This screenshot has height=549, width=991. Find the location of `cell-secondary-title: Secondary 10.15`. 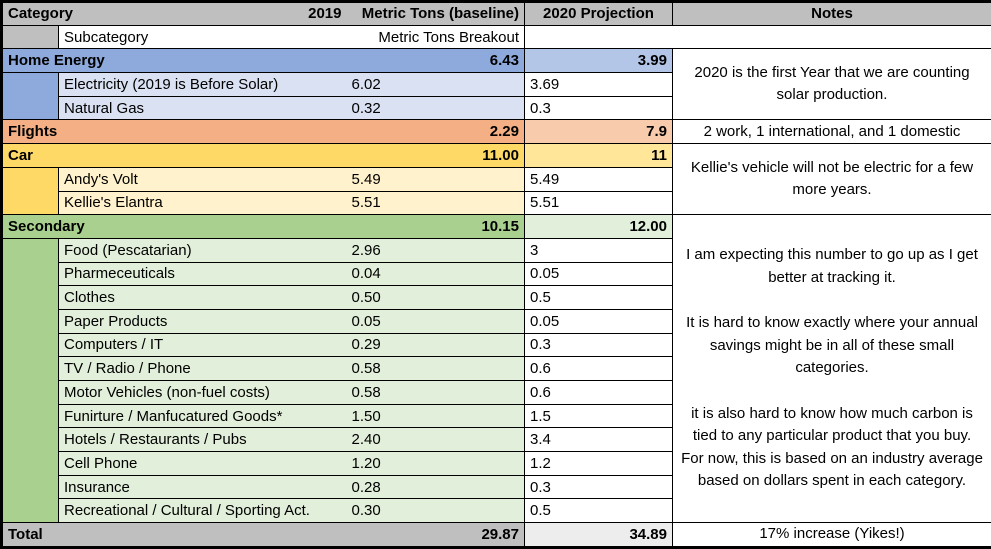

cell-secondary-title: Secondary 10.15 is located at coordinates (263, 227).